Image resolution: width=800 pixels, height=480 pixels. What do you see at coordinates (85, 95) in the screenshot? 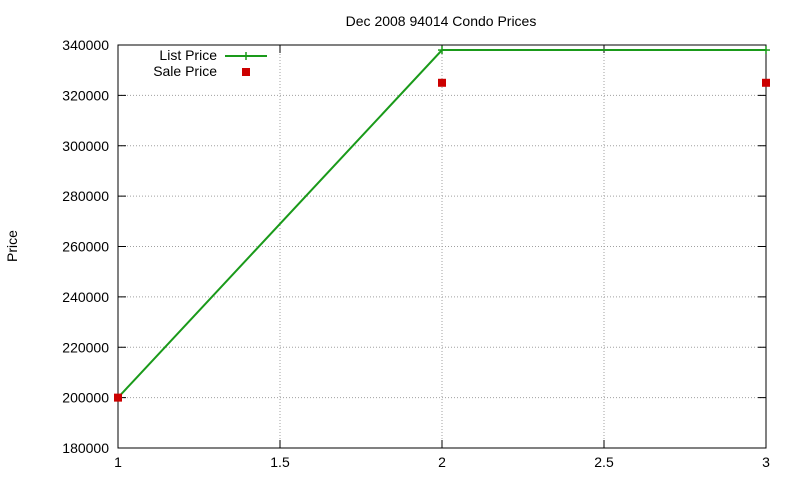
I see `y-tick-label: 320000` at bounding box center [85, 95].